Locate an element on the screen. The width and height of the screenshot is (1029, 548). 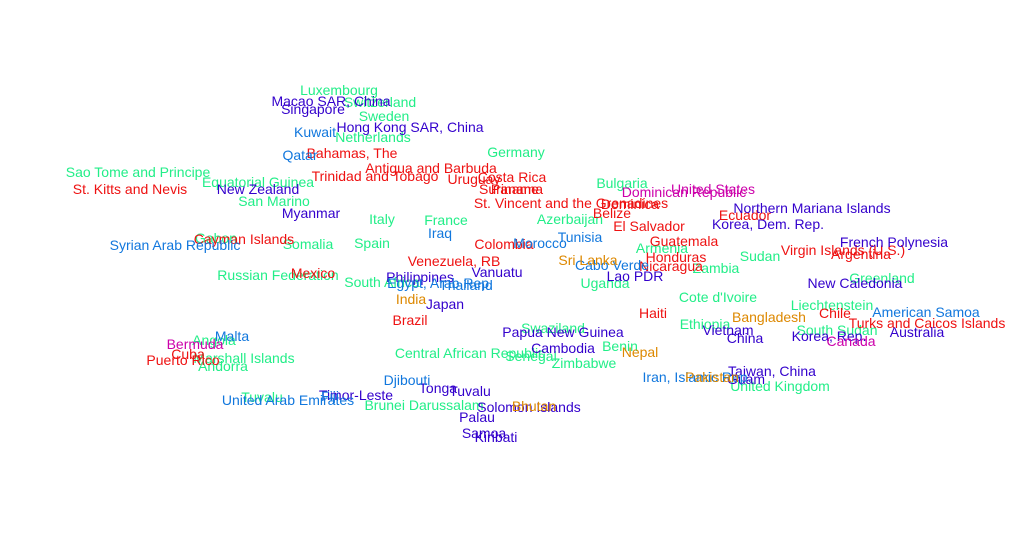
country-label-ecuador: Ecuador is located at coordinates (745, 215).